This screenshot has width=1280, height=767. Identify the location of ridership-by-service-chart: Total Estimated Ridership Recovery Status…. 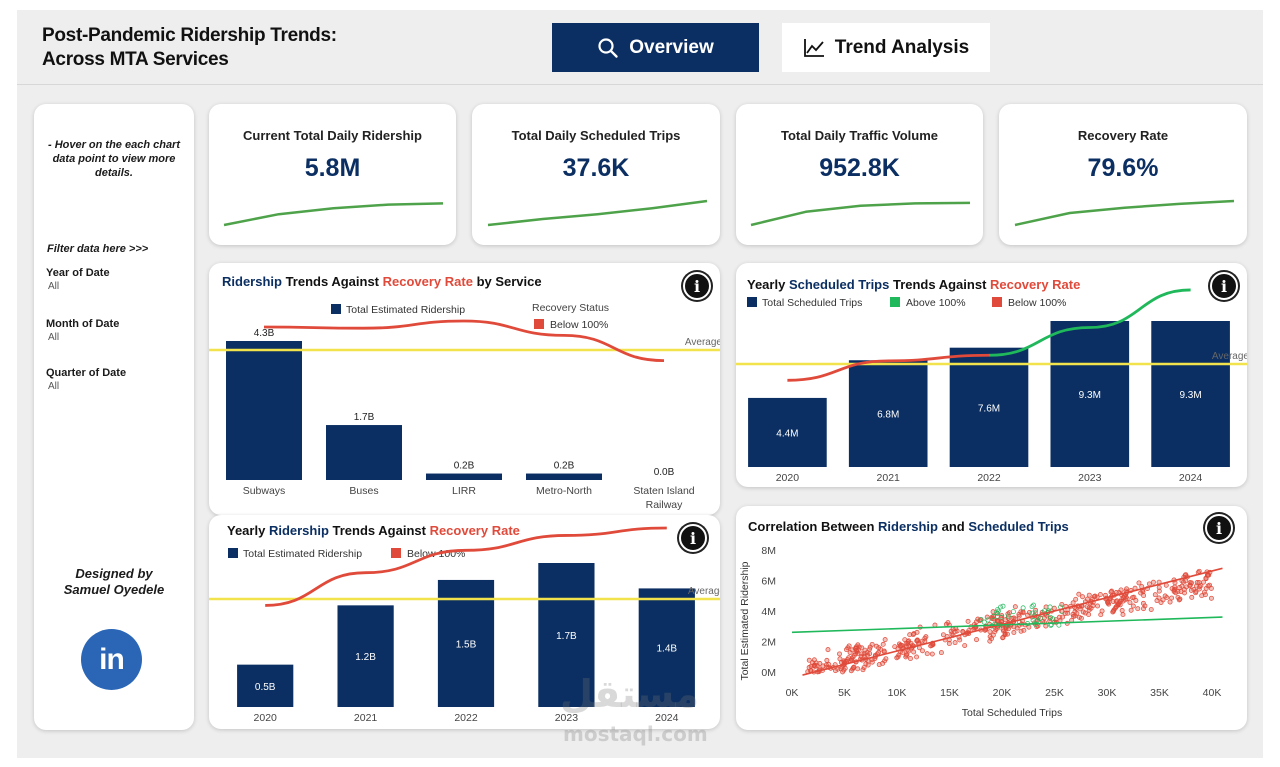
(464, 389).